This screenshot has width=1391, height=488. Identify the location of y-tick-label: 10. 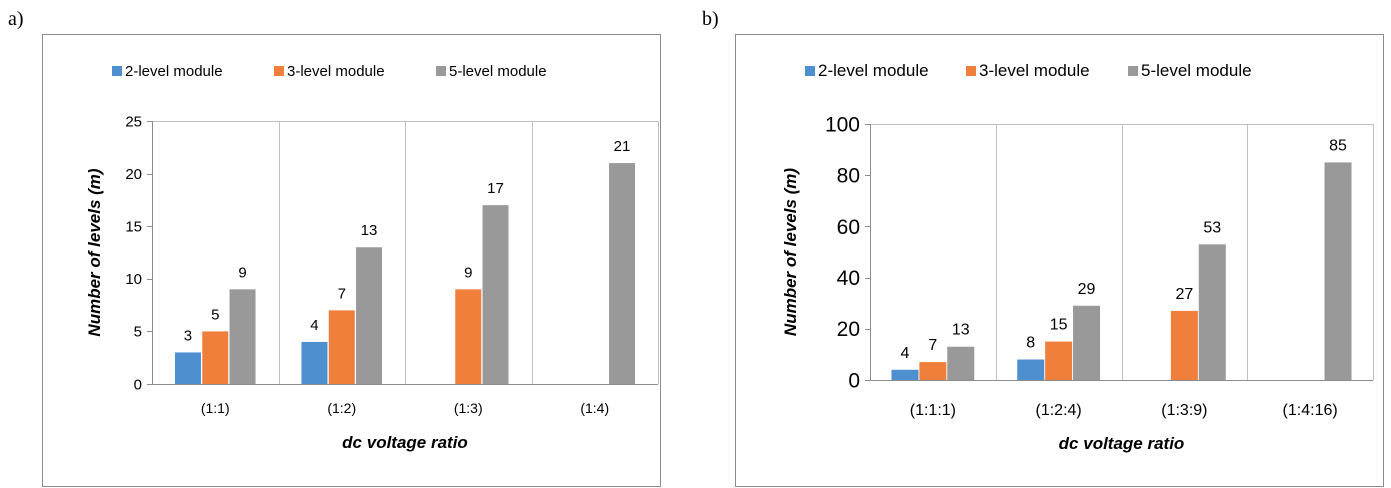
(133, 279).